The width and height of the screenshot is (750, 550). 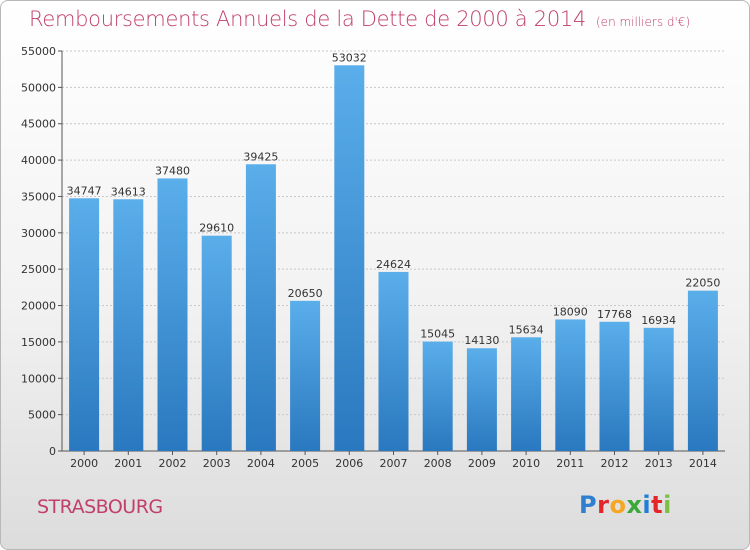 I want to click on y-tick-label: 45000, so click(x=38, y=124).